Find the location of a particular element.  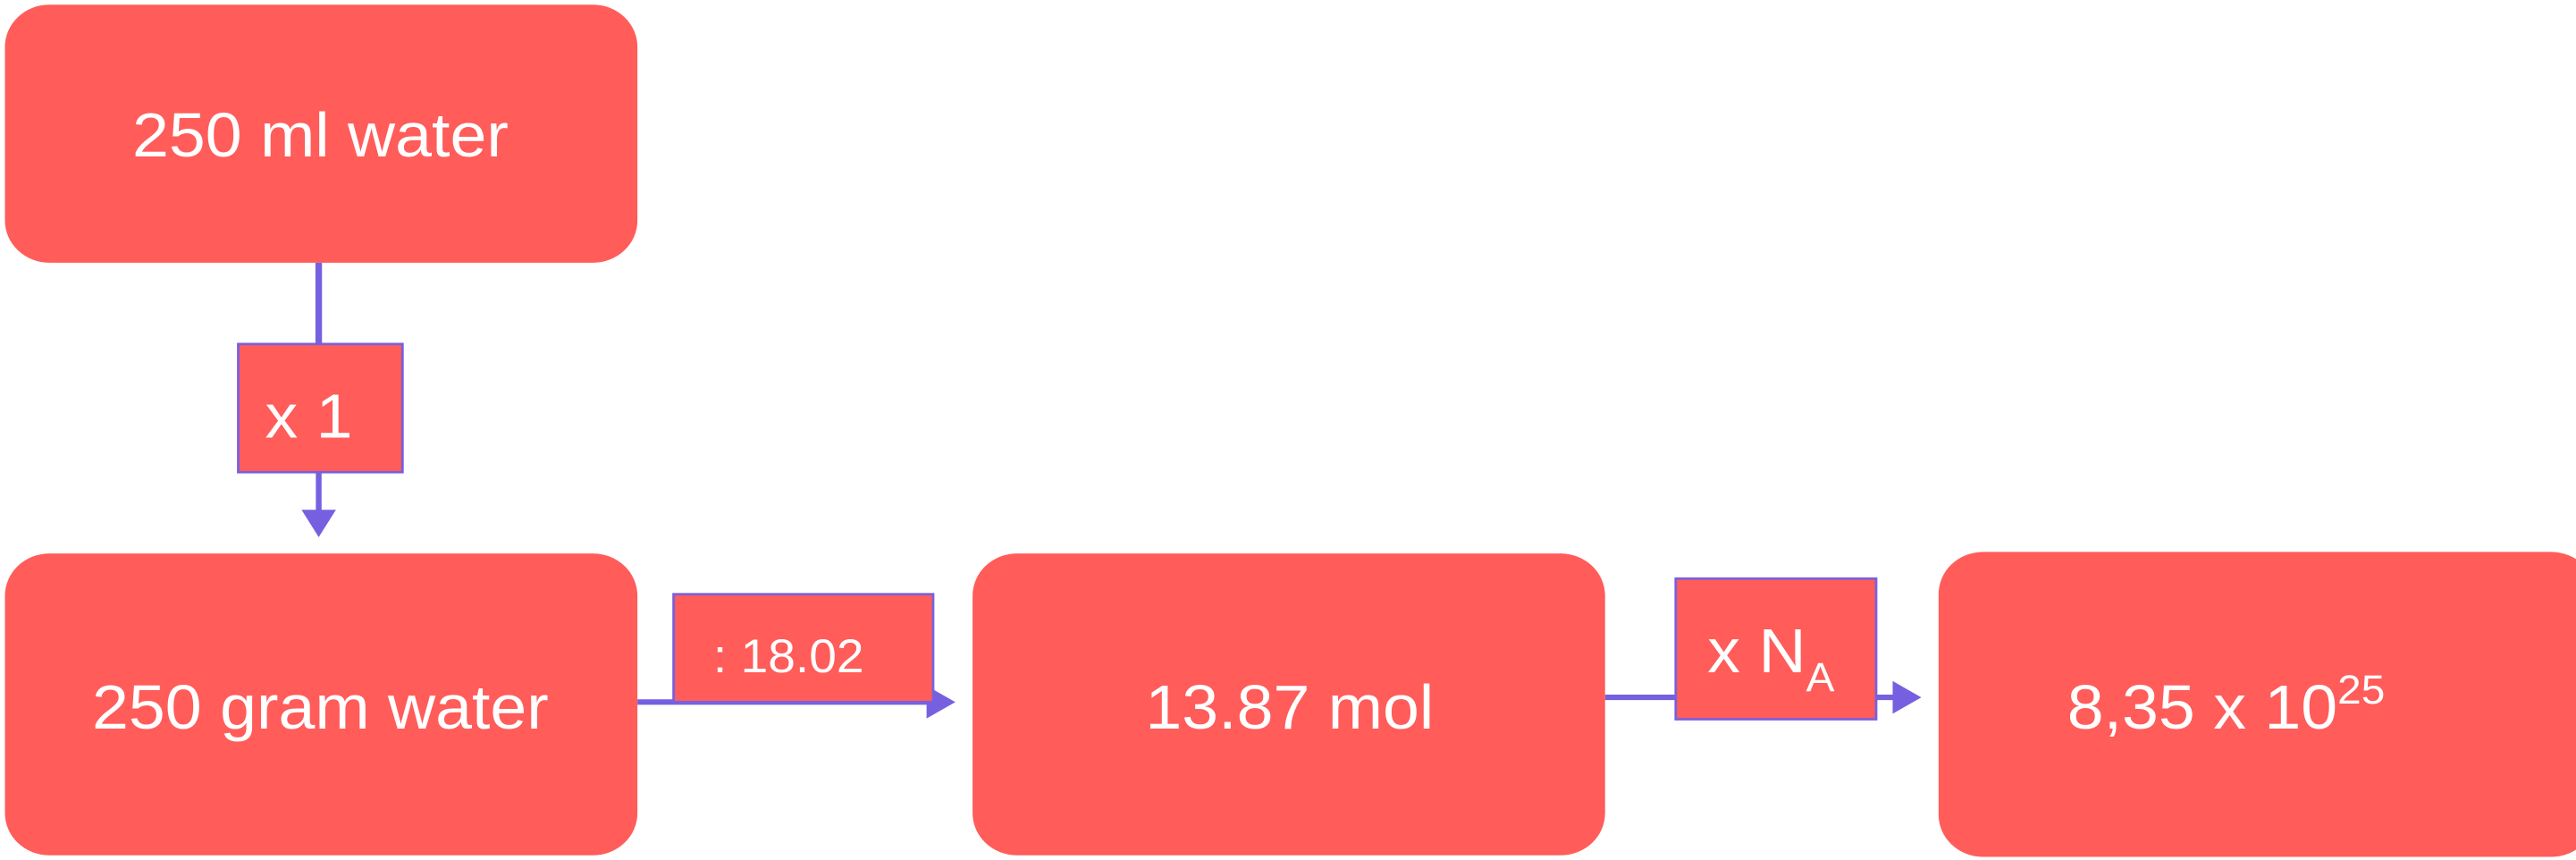

operation-avogadro: x NA is located at coordinates (1776, 649).